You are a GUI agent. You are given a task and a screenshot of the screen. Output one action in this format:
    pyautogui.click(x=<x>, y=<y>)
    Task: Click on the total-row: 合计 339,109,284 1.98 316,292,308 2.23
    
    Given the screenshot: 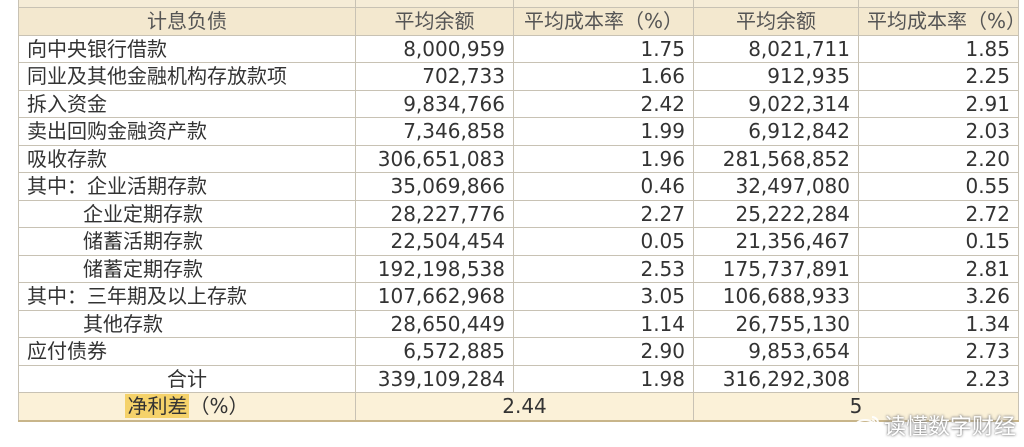 What is the action you would take?
    pyautogui.click(x=518, y=378)
    